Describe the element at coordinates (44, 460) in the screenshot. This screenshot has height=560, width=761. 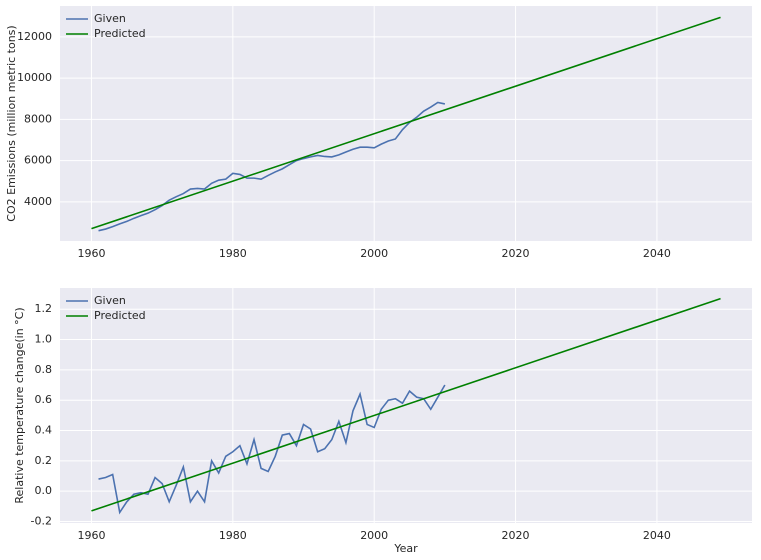
I see `y-tick-label: 0.2` at that location.